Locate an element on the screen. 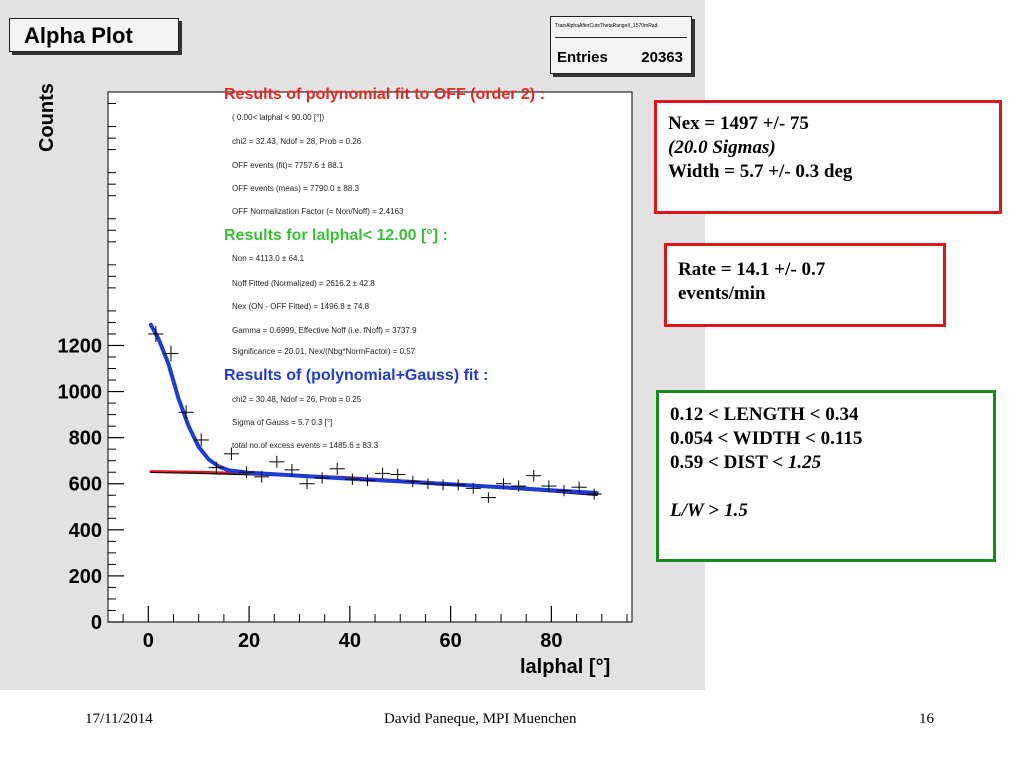 The image size is (1024, 768). fit-line: OFF events (meas) = 7790.0 ± 88.3 is located at coordinates (295, 188).